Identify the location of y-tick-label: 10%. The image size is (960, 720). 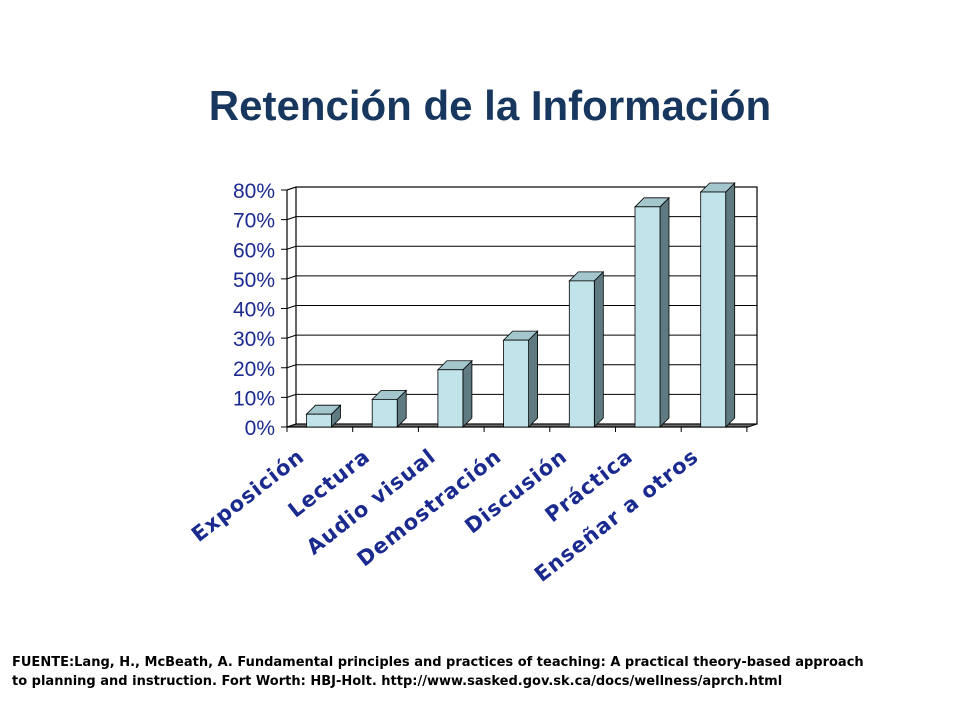
(254, 398).